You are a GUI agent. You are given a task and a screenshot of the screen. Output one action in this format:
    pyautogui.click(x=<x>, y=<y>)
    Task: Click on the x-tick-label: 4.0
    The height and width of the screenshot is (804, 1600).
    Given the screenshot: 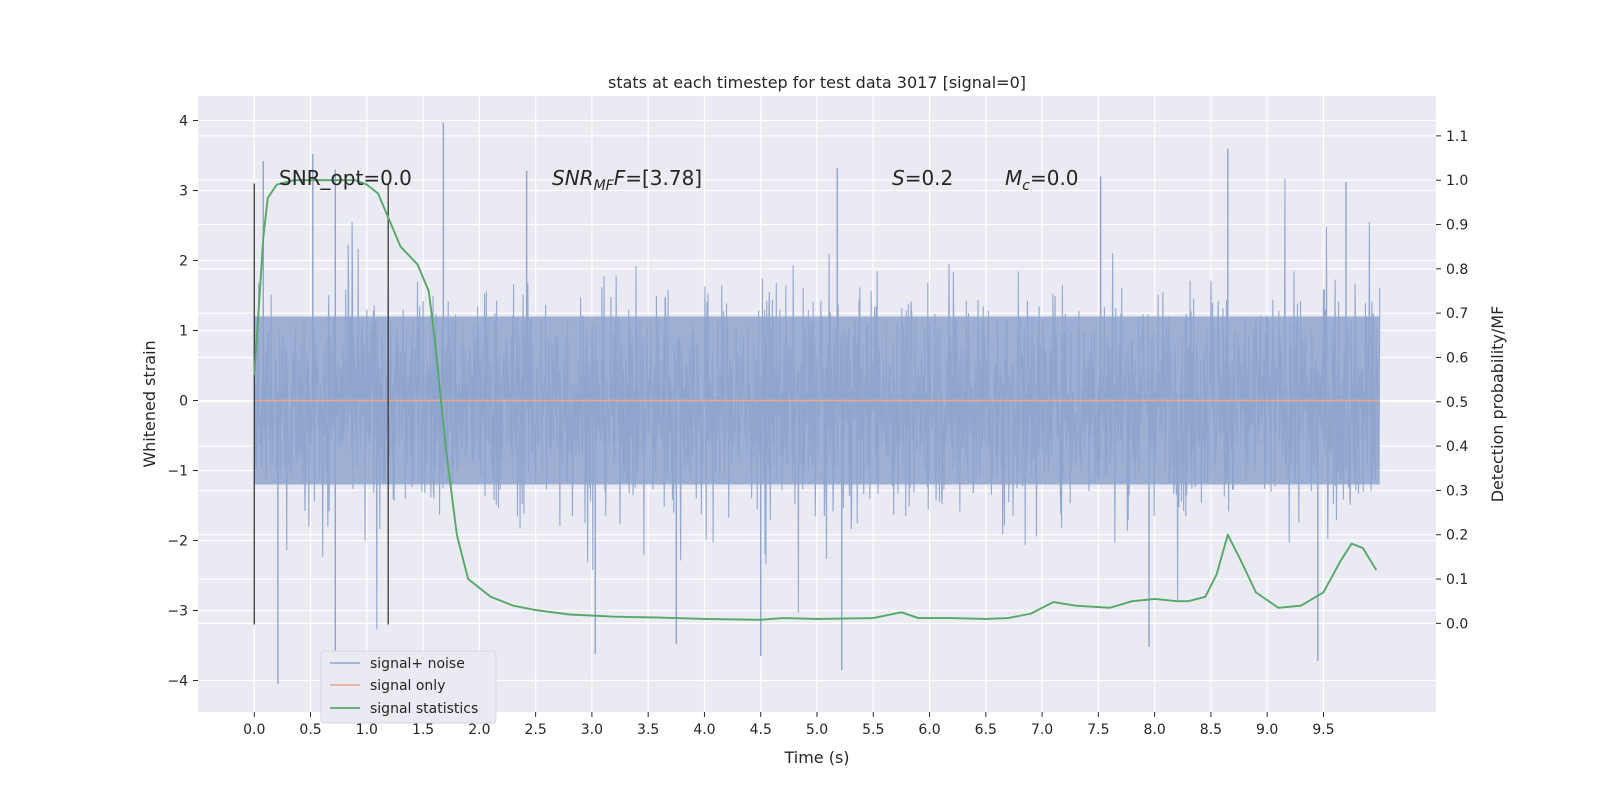 What is the action you would take?
    pyautogui.click(x=704, y=730)
    